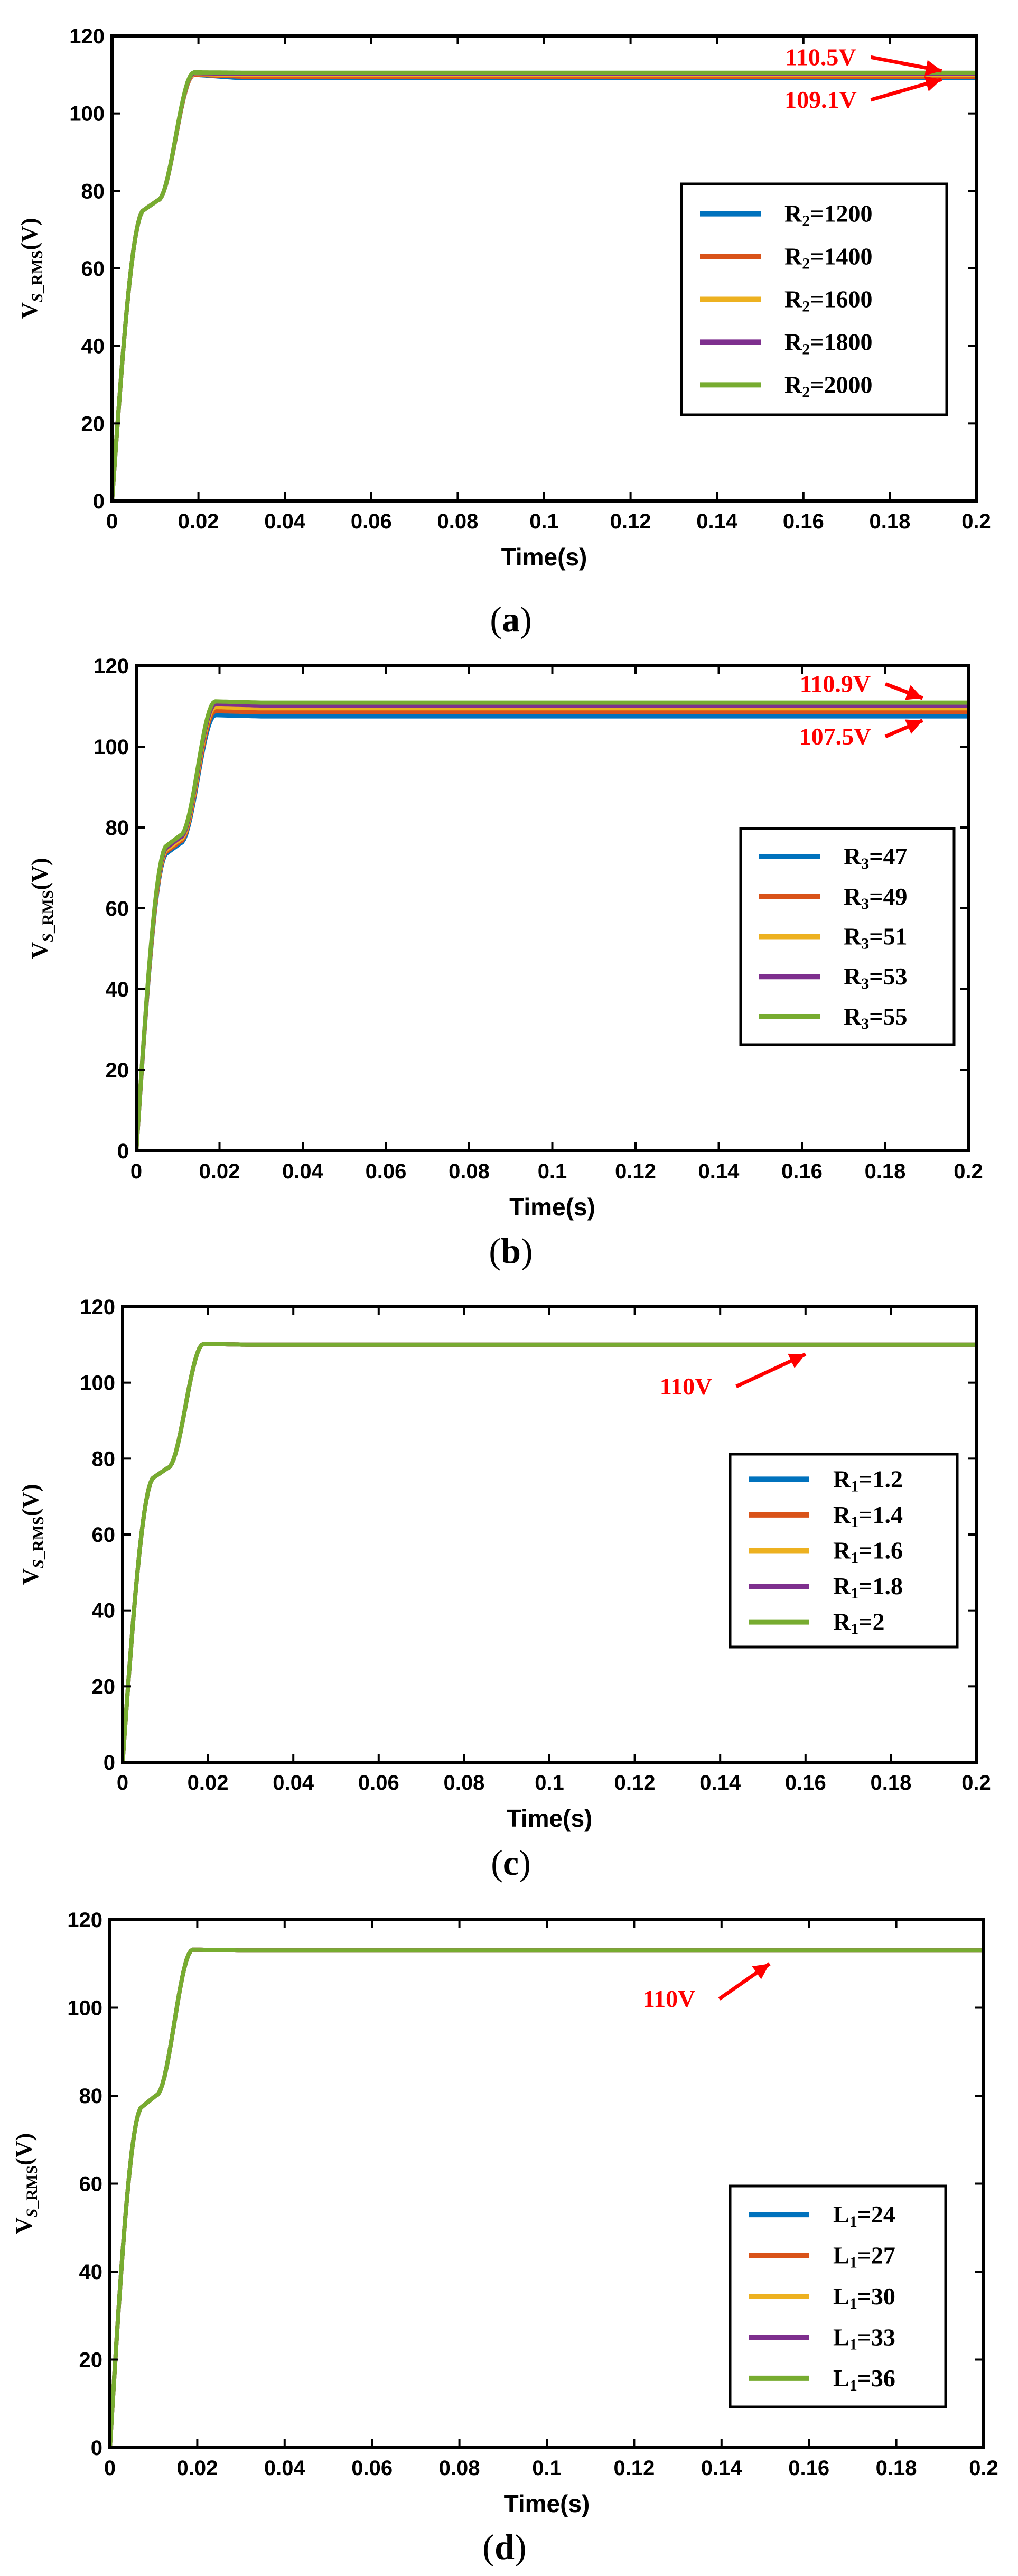 The image size is (1018, 2576). Describe the element at coordinates (91, 2184) in the screenshot. I see `y-tick-label: 60` at that location.